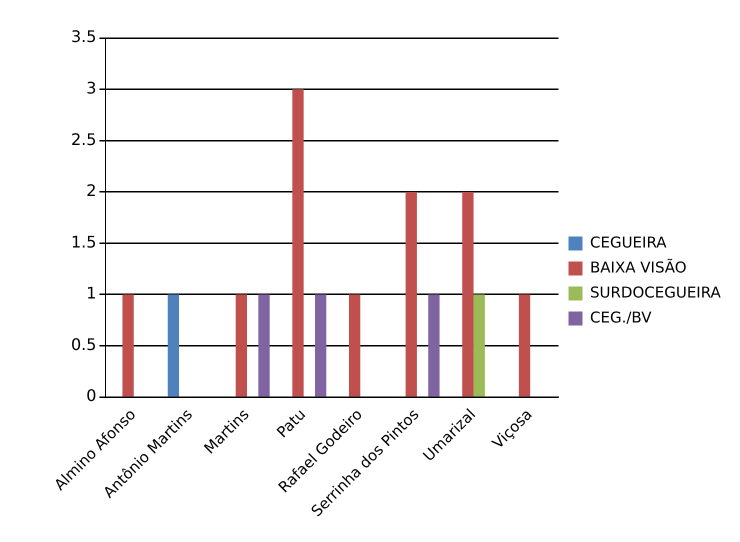 The height and width of the screenshot is (542, 740). I want to click on y-tick-label: 1, so click(91, 293).